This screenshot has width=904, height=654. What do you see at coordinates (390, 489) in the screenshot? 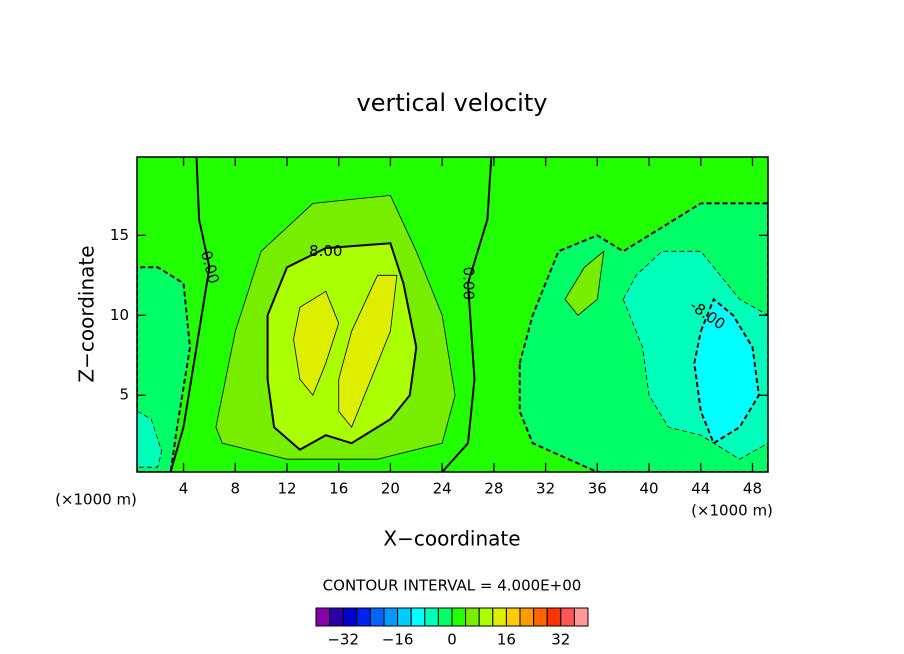
I see `x-tick-label: 20` at bounding box center [390, 489].